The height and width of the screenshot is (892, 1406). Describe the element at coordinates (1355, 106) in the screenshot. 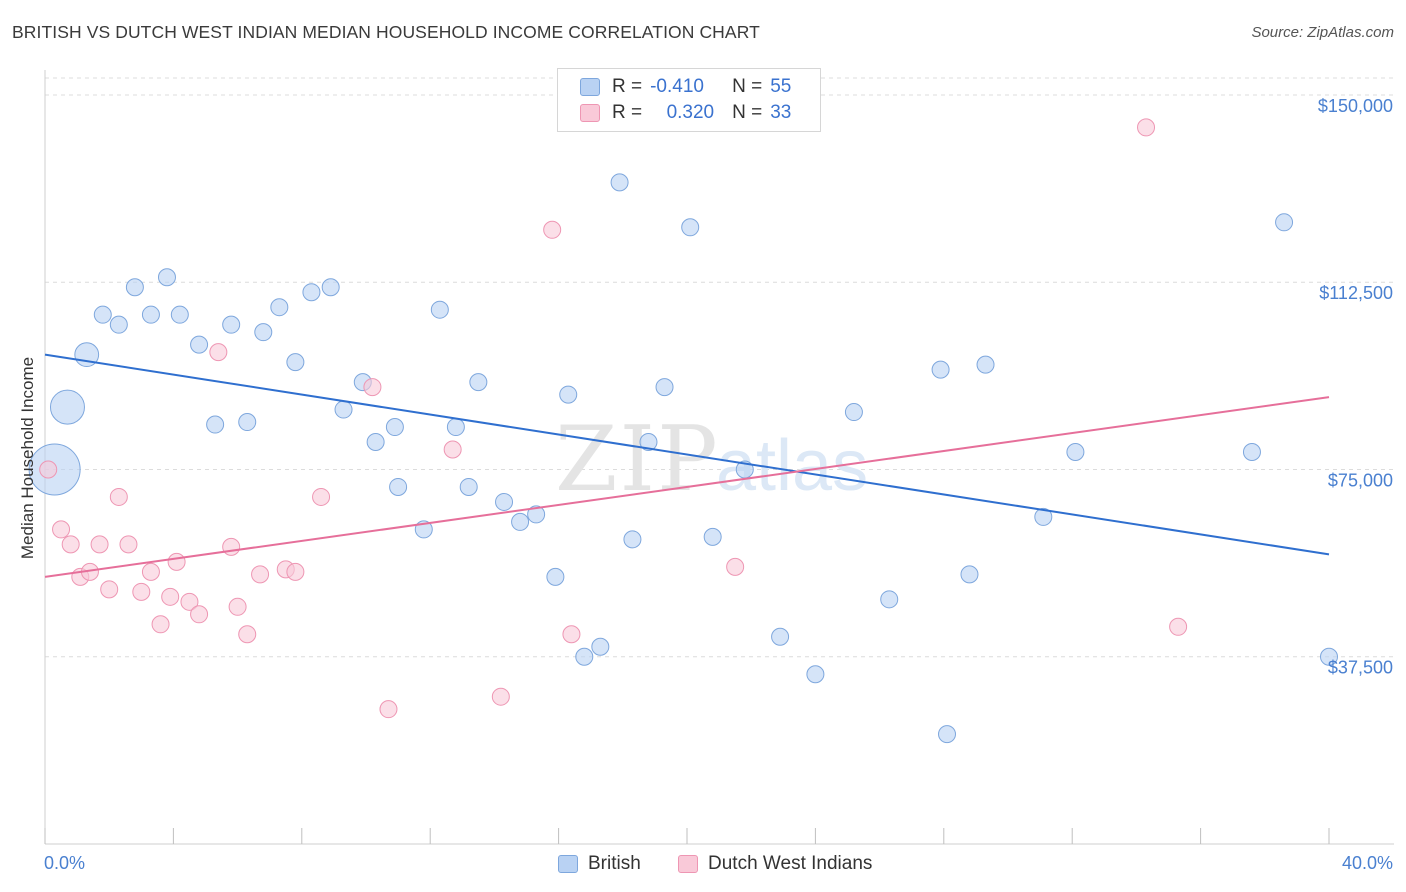

I see `y-tick-label: $150,000` at that location.